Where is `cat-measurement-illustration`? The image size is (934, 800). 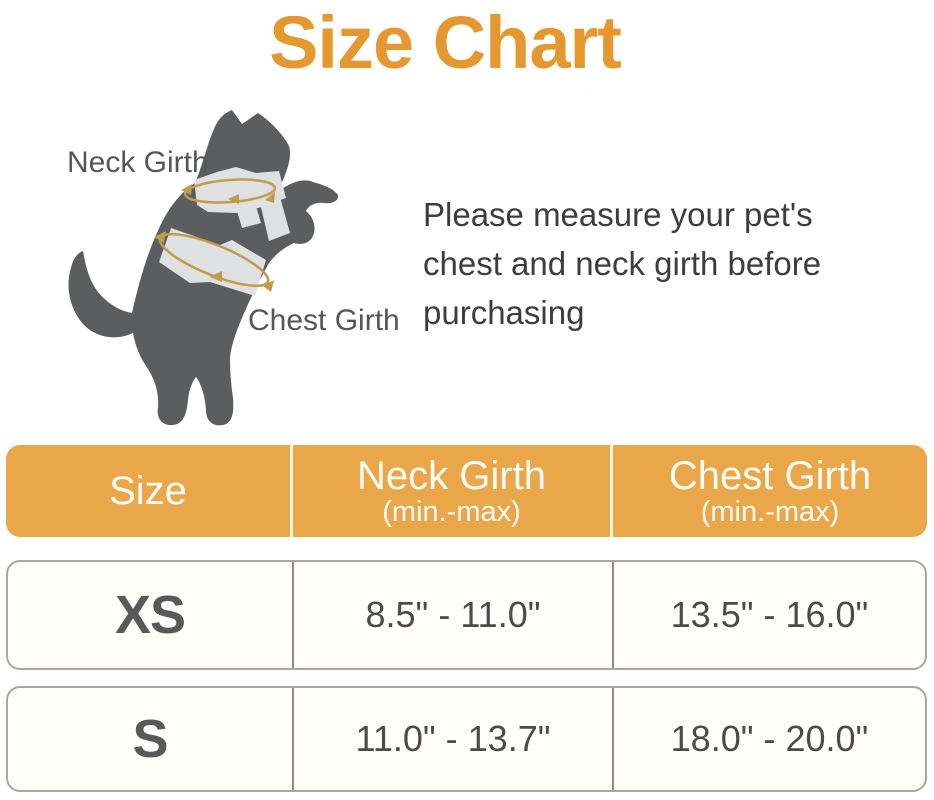
cat-measurement-illustration is located at coordinates (203, 268).